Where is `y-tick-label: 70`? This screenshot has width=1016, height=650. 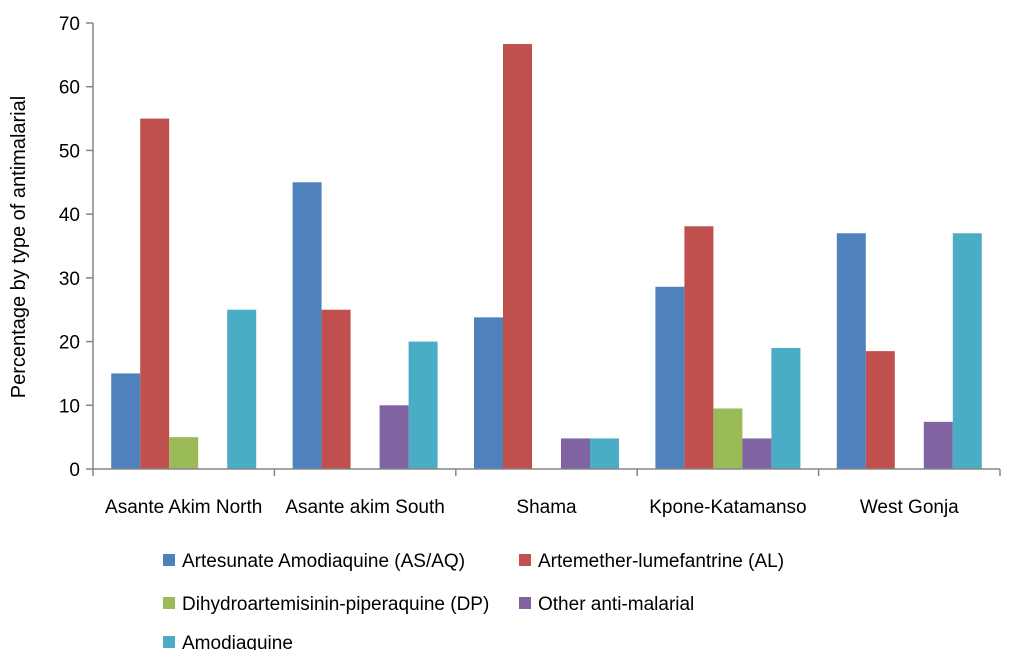
y-tick-label: 70 is located at coordinates (69, 24).